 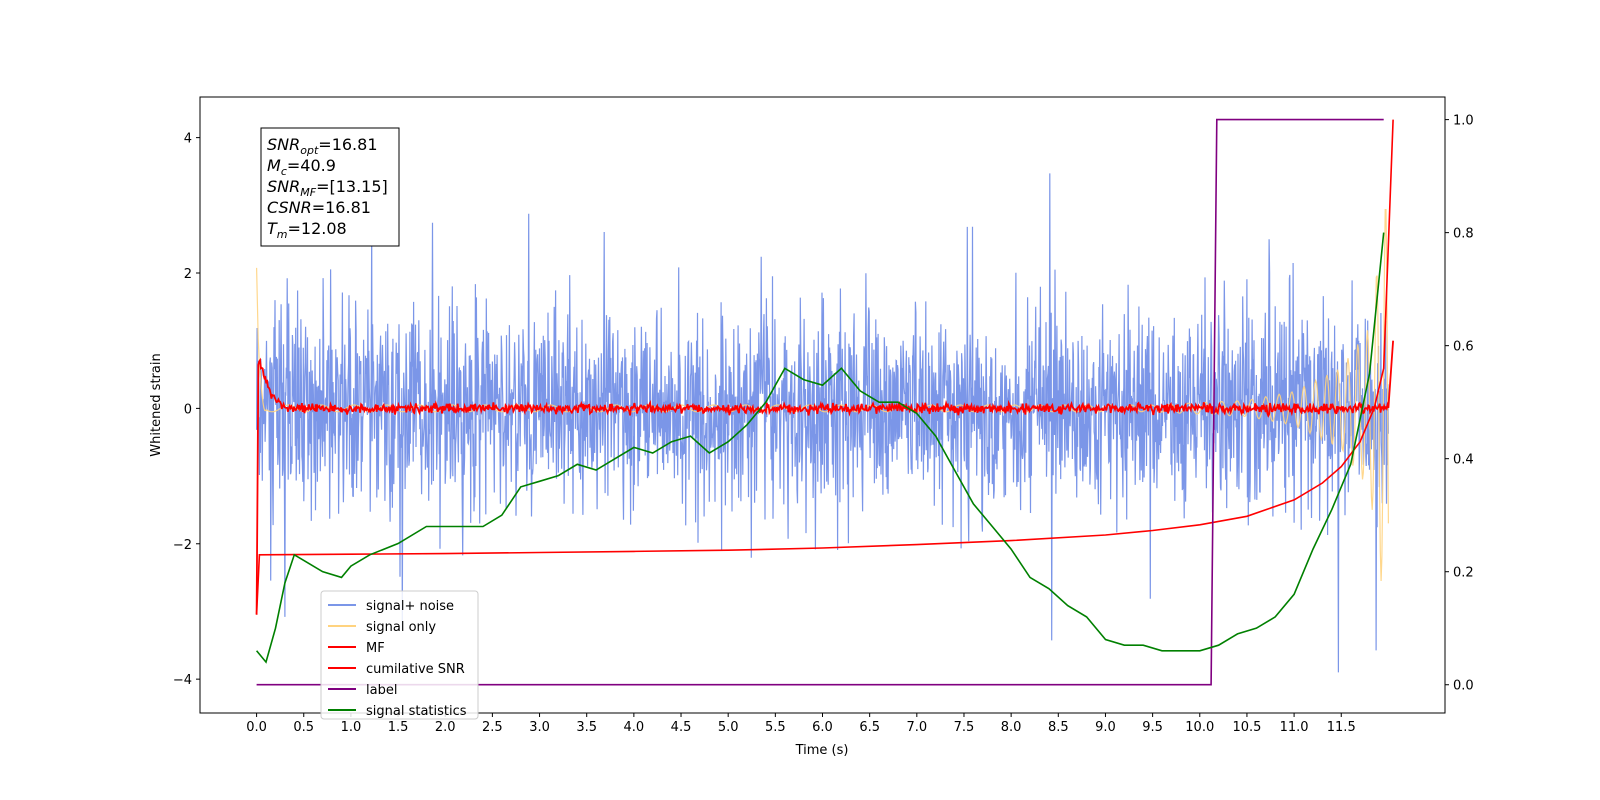 I want to click on x-axis-label: Time (s), so click(x=822, y=750).